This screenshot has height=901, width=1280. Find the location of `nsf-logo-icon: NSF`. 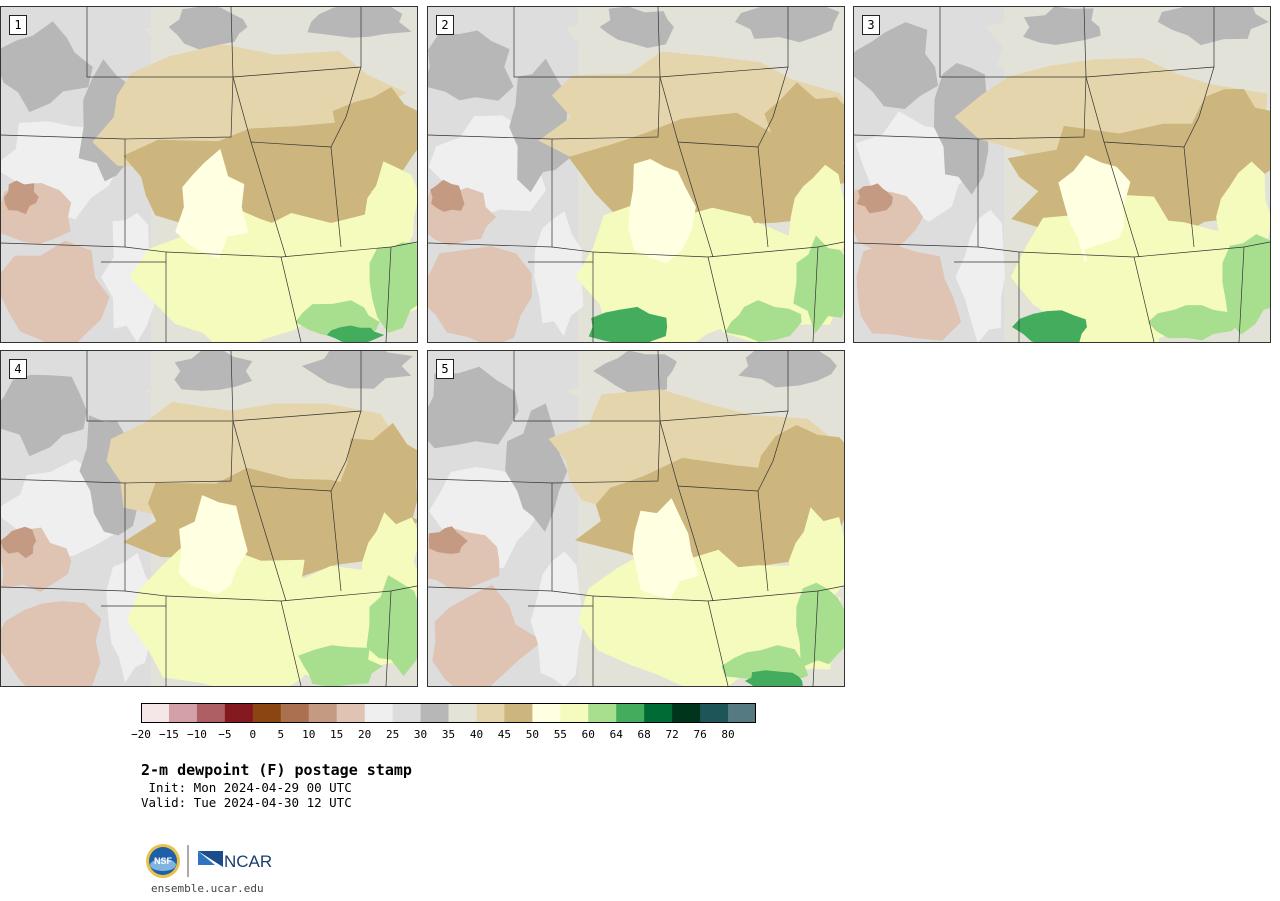

nsf-logo-icon: NSF is located at coordinates (163, 861).